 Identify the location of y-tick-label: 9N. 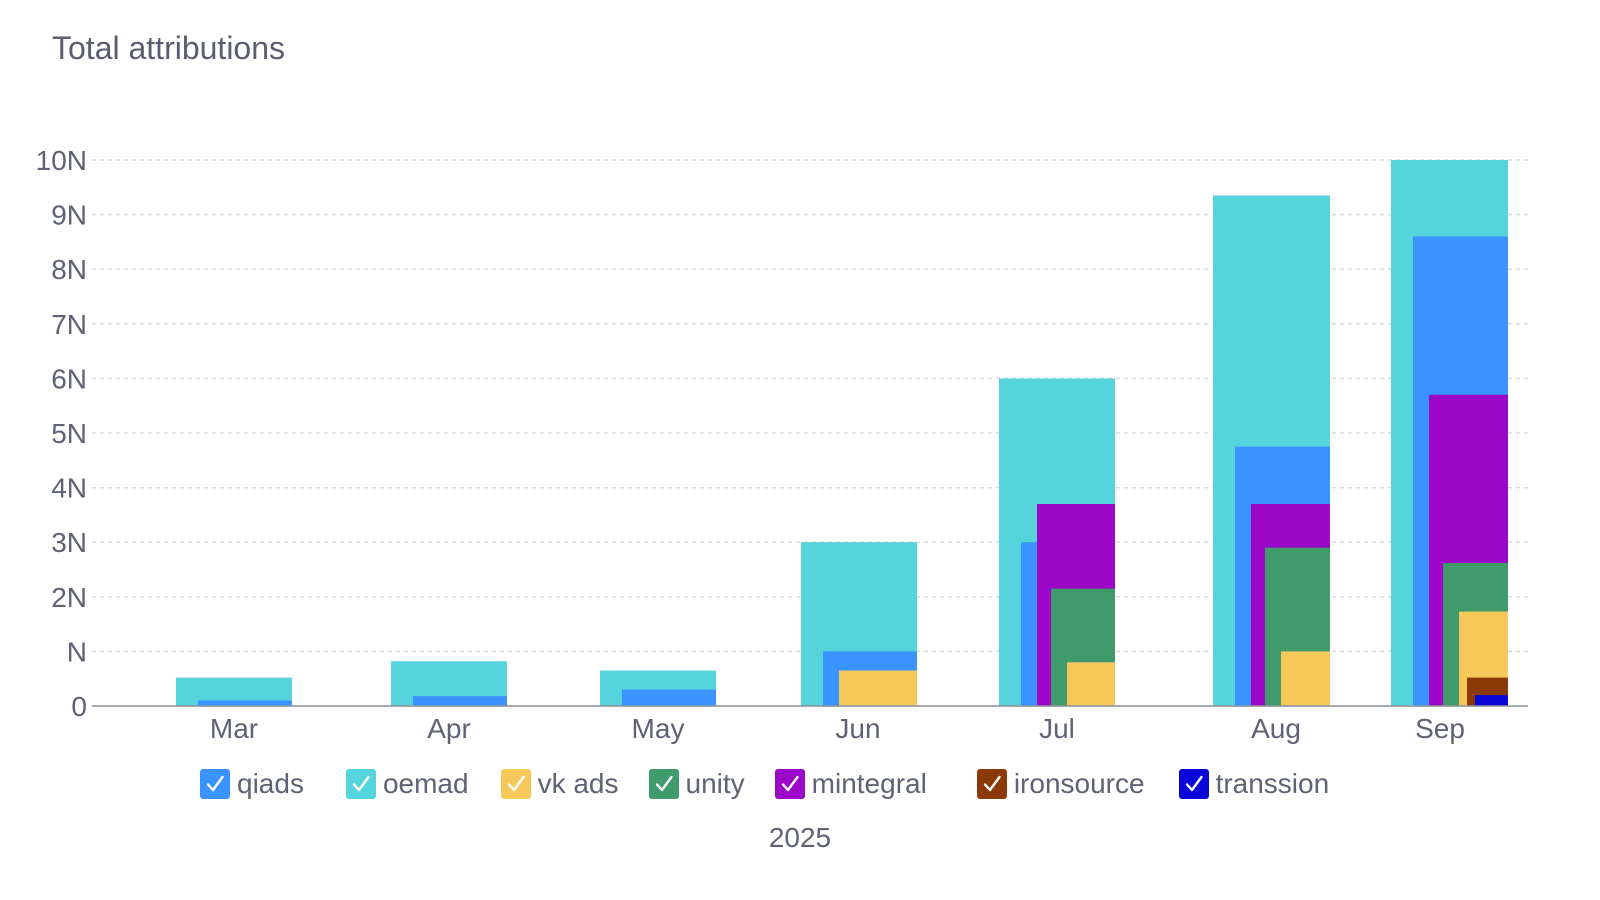
(69, 215).